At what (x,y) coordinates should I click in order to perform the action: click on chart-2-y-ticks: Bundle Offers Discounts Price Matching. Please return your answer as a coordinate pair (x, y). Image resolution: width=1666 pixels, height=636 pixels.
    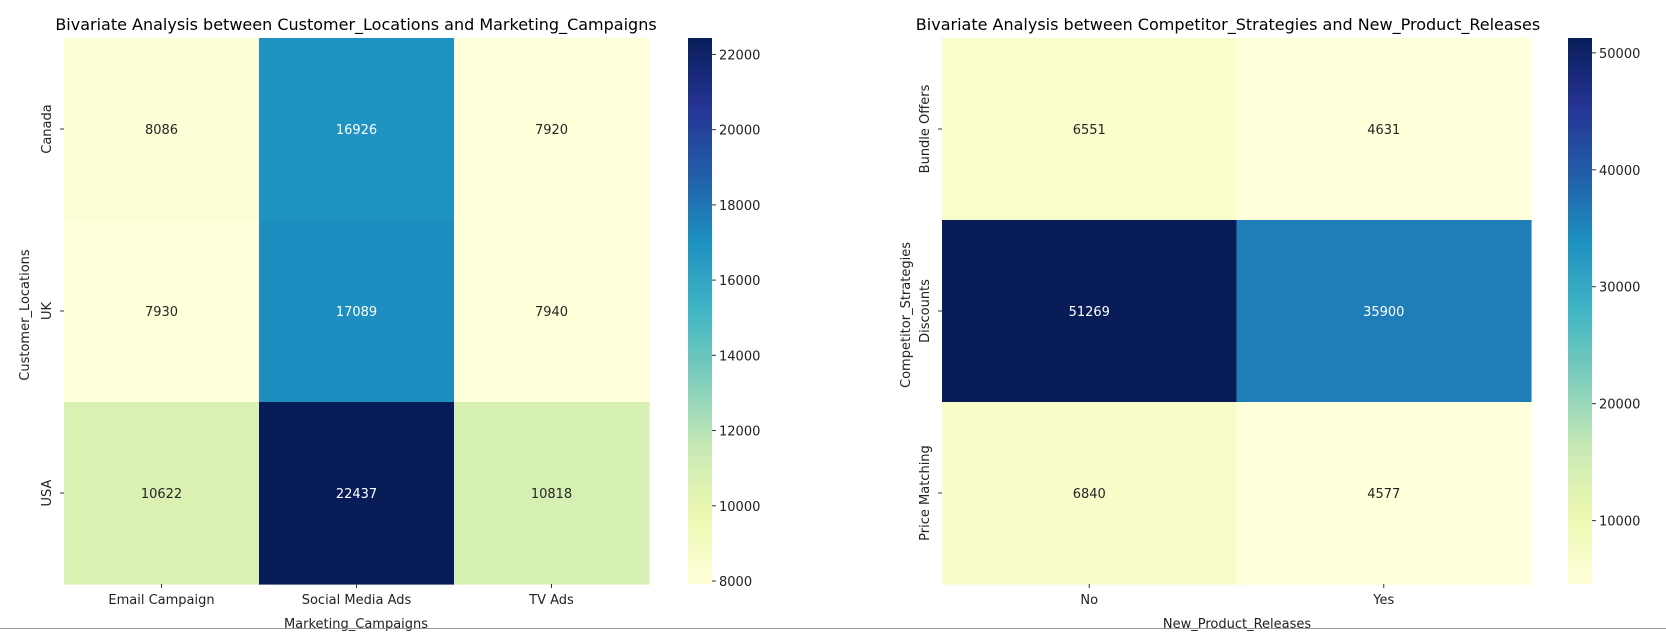
    Looking at the image, I should click on (930, 312).